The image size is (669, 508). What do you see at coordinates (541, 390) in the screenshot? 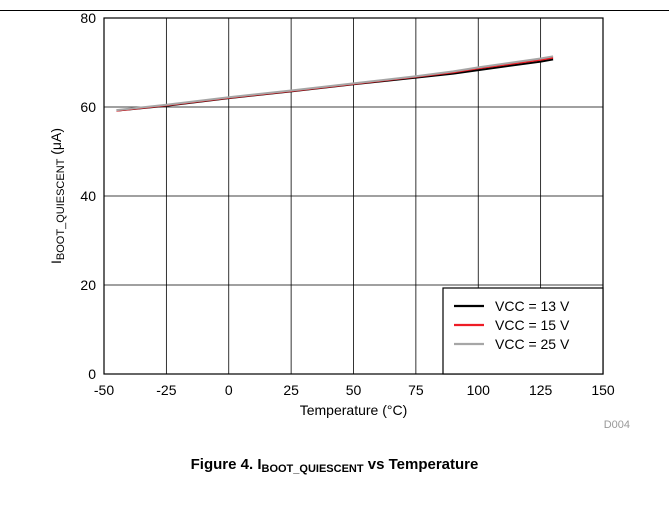
I see `x-tick-label: 125` at bounding box center [541, 390].